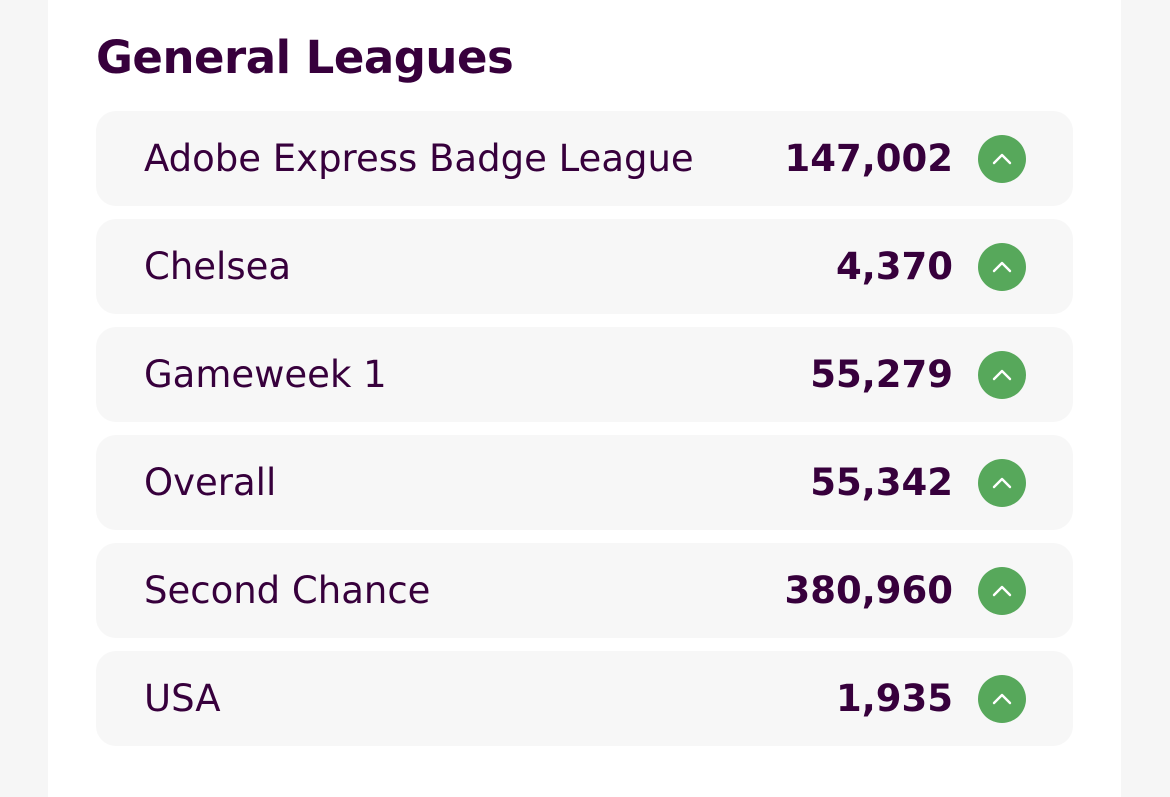 The image size is (1170, 797). I want to click on league-row: Overall 55,342, so click(584, 482).